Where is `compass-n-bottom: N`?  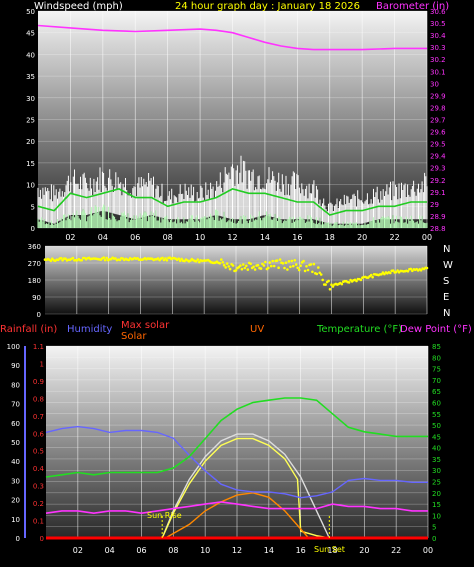 compass-n-bottom: N is located at coordinates (446, 313).